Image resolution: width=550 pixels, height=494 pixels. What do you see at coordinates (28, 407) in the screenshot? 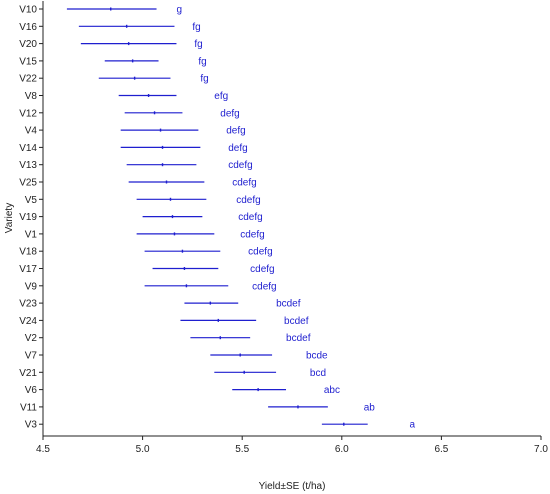
I see `variety-label: V11` at bounding box center [28, 407].